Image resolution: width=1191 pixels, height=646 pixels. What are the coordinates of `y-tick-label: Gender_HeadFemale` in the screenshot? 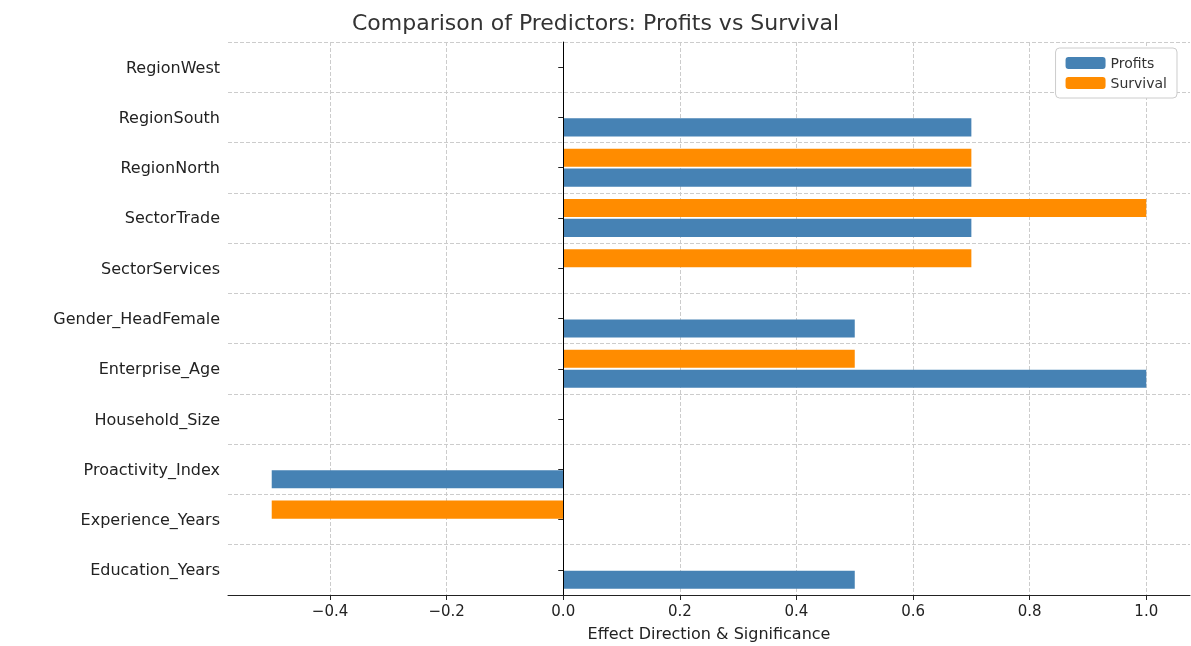 It's located at (136, 319).